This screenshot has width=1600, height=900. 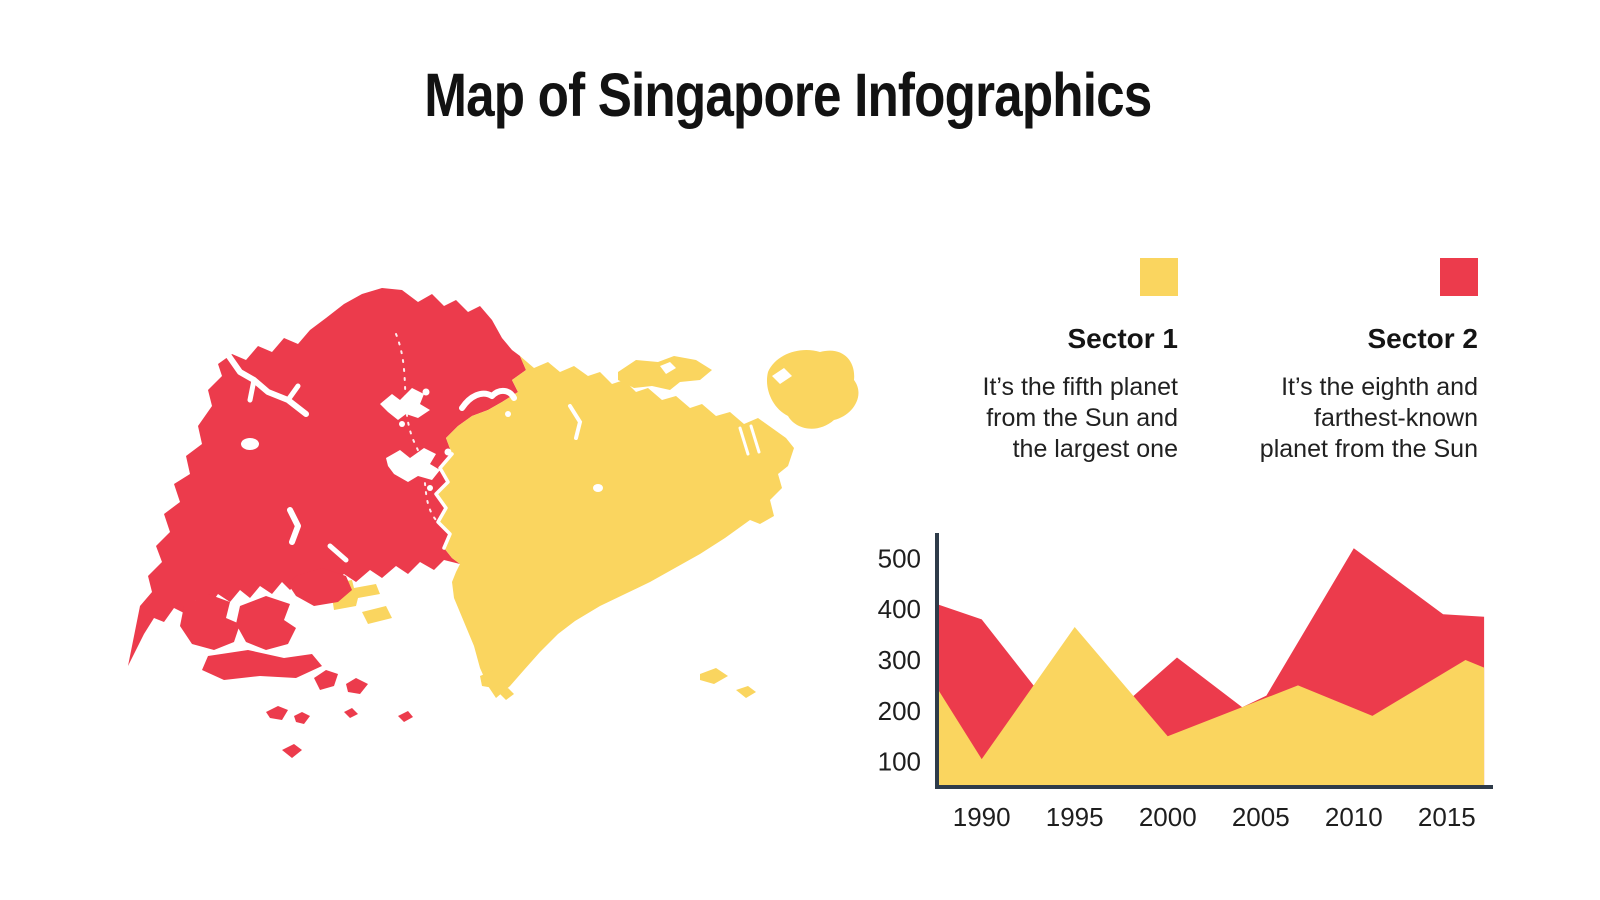 What do you see at coordinates (665, 373) in the screenshot?
I see `pulau-ubin` at bounding box center [665, 373].